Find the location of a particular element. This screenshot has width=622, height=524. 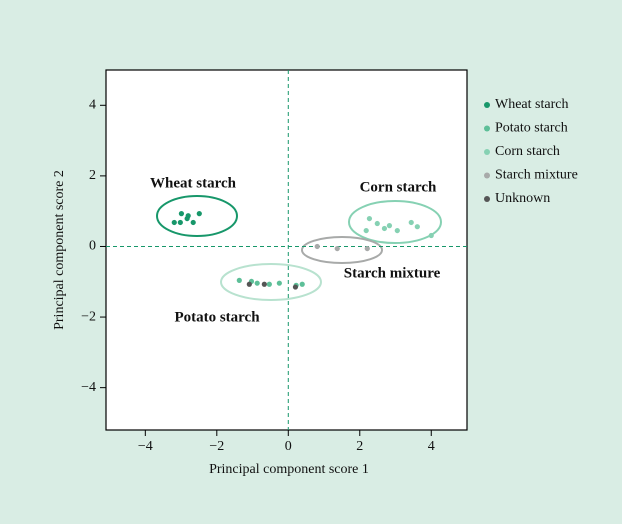

annotation: Corn starch is located at coordinates (398, 187).